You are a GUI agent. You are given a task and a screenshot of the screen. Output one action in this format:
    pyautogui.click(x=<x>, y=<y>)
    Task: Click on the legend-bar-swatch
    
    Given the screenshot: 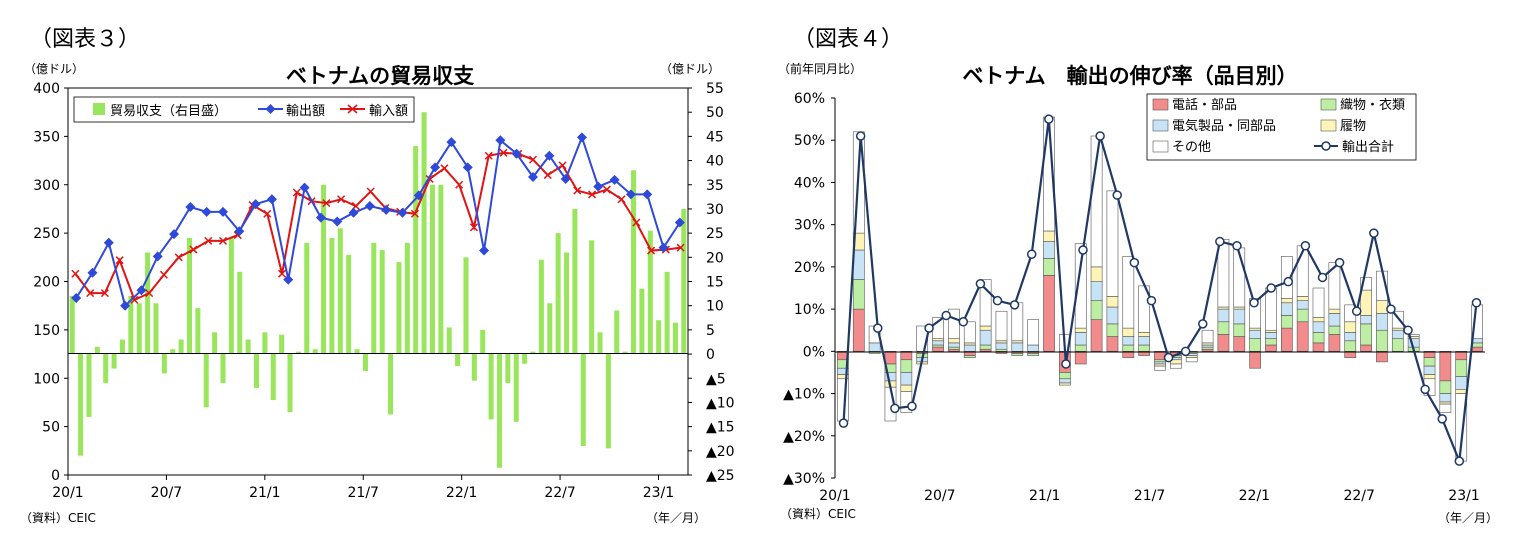 What is the action you would take?
    pyautogui.click(x=99, y=109)
    